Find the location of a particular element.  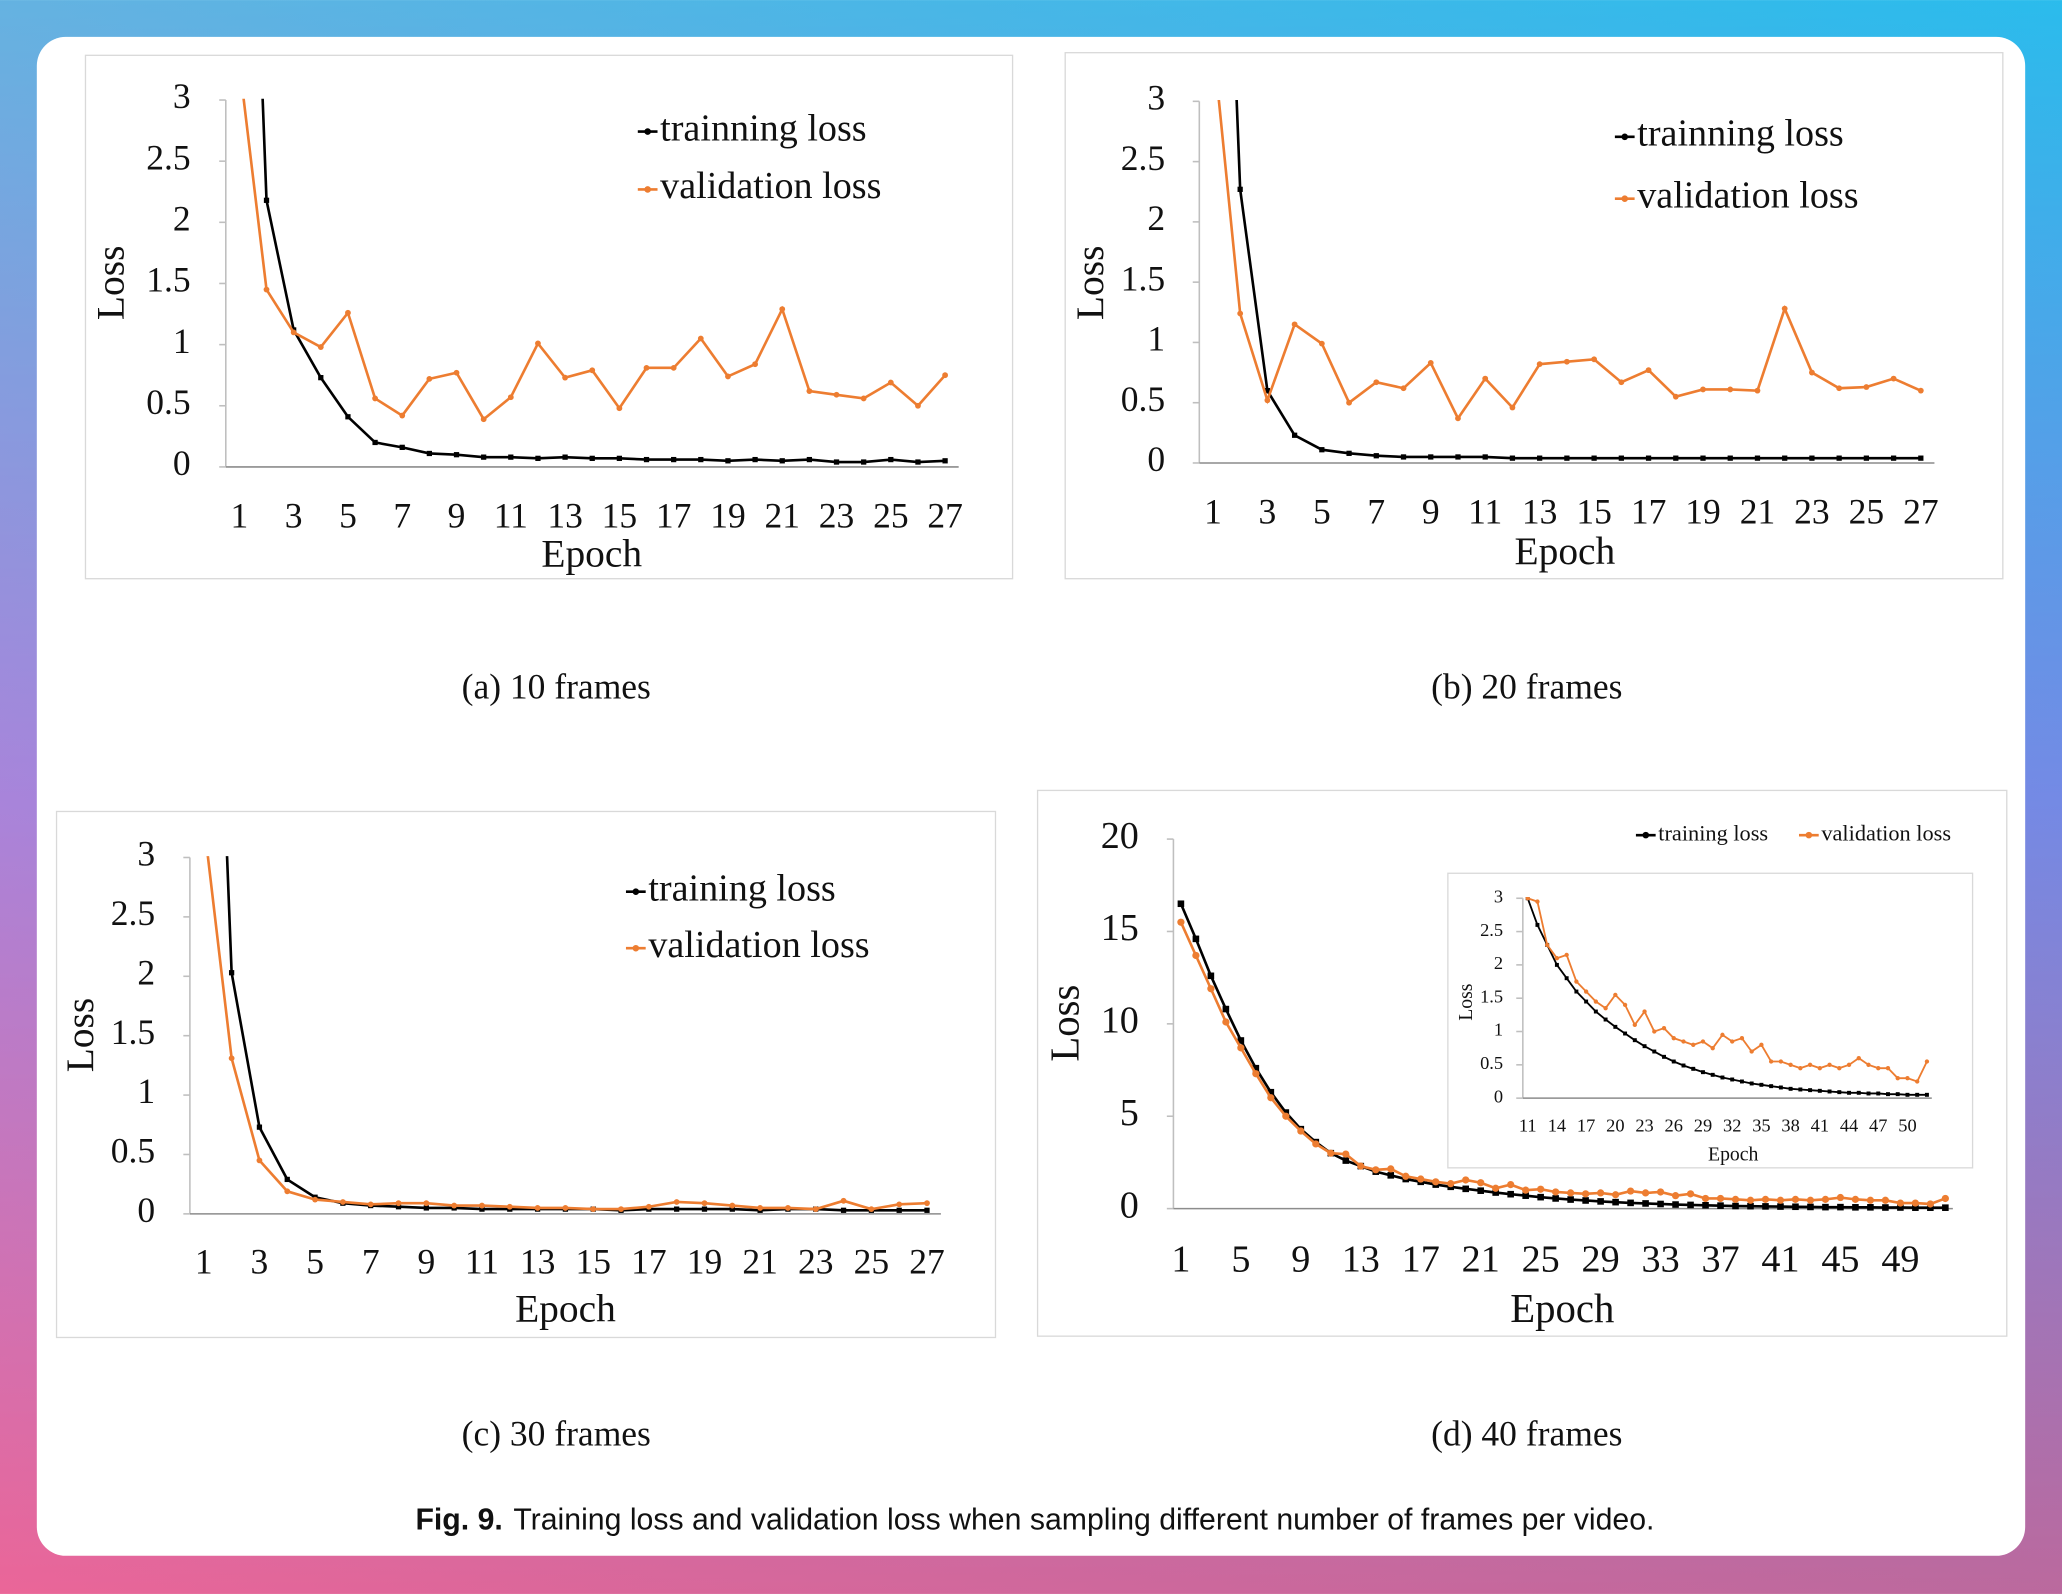

legend-marker is located at coordinates (636, 891).